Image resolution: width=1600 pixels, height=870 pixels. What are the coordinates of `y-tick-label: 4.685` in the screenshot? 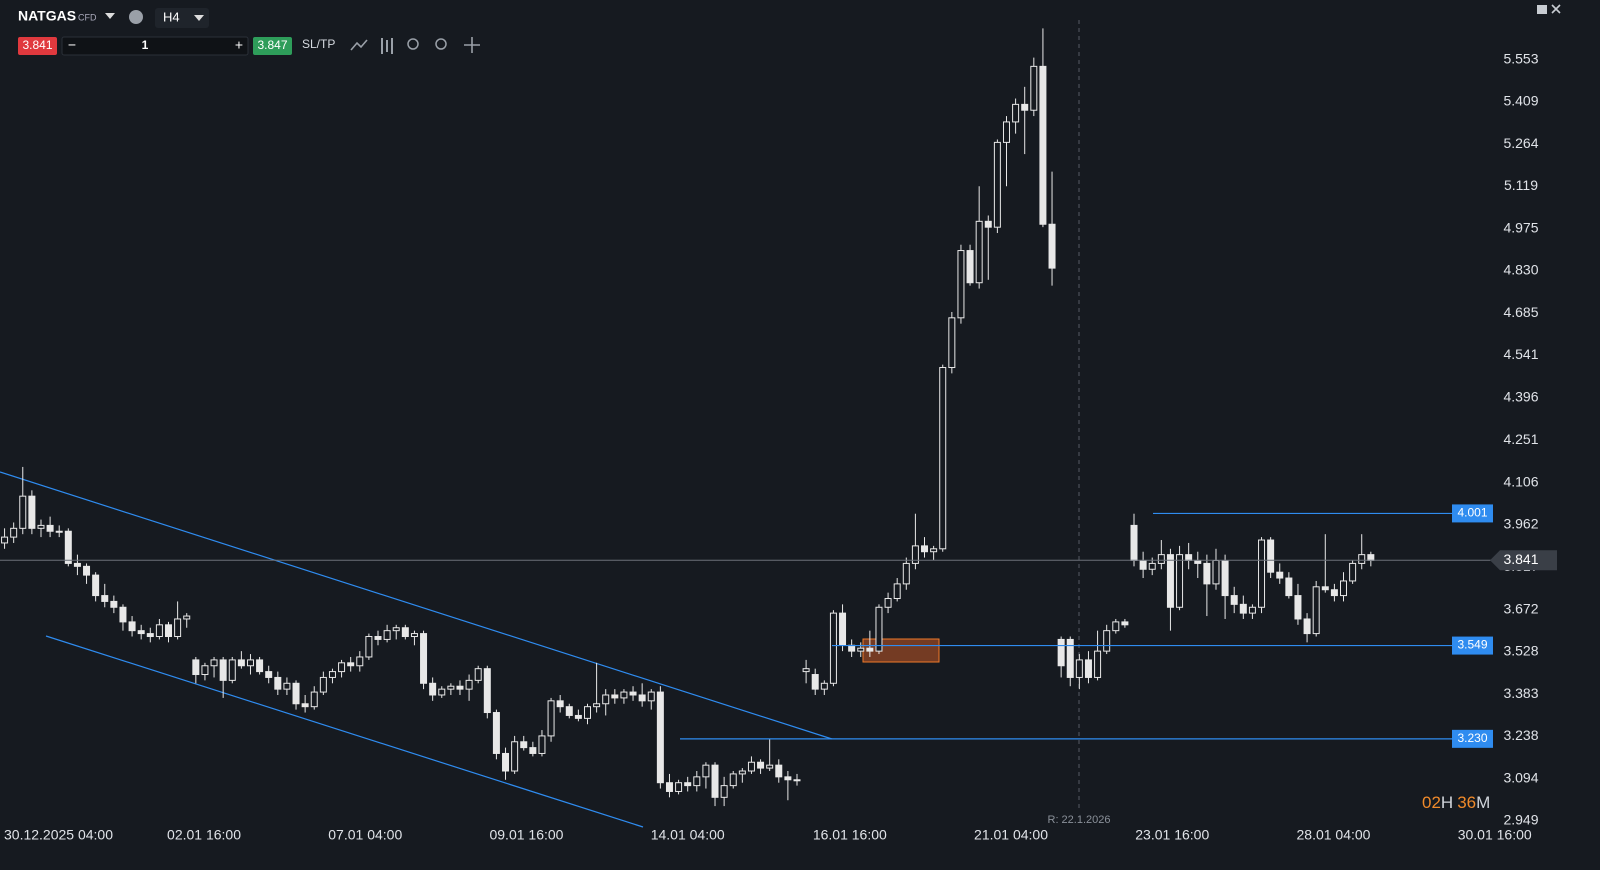 It's located at (1520, 312).